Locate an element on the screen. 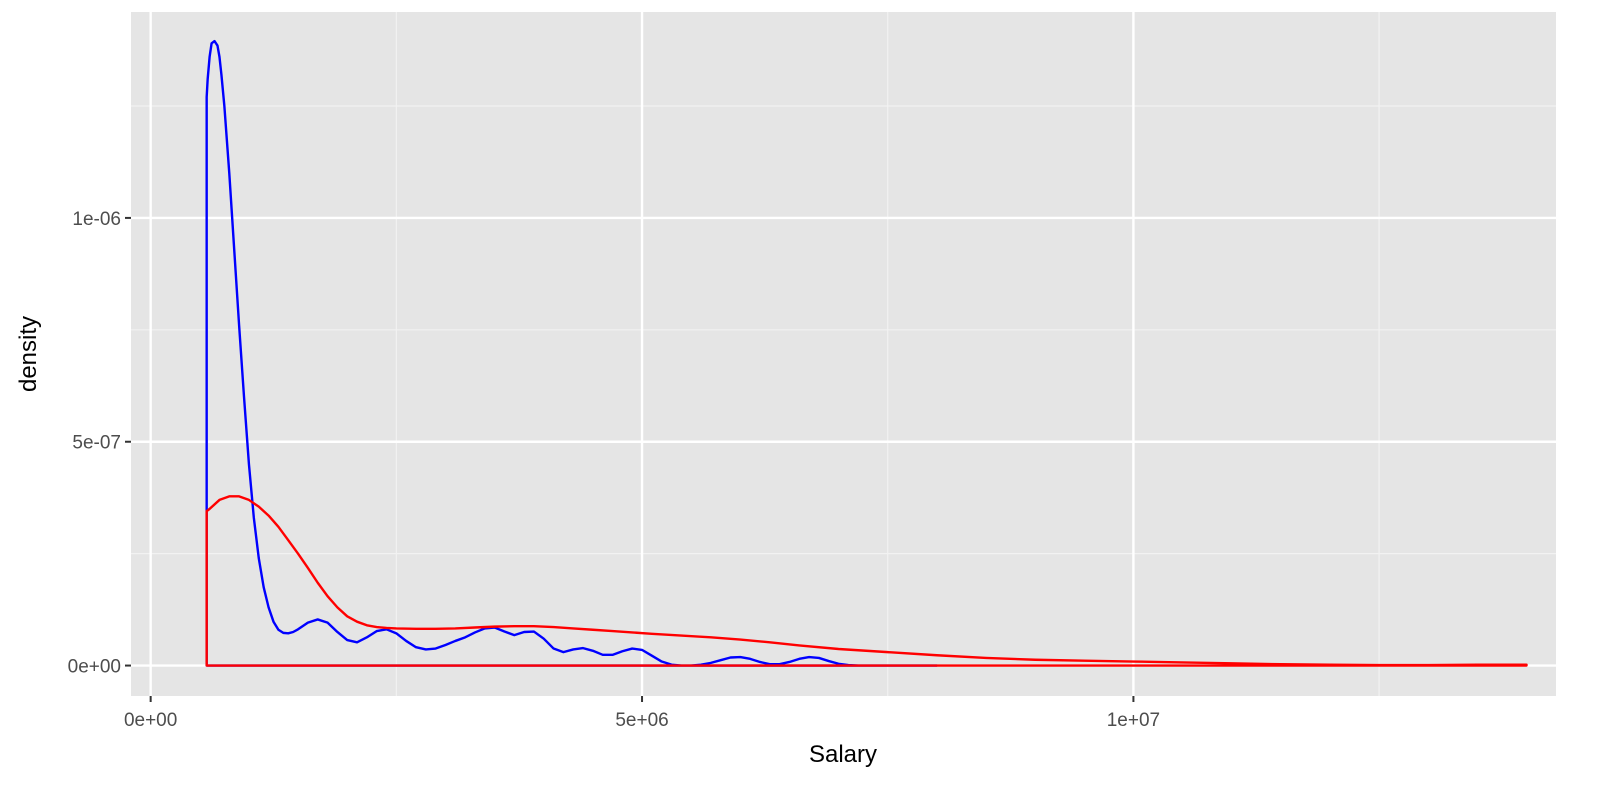  y-axis-title: density is located at coordinates (28, 354).